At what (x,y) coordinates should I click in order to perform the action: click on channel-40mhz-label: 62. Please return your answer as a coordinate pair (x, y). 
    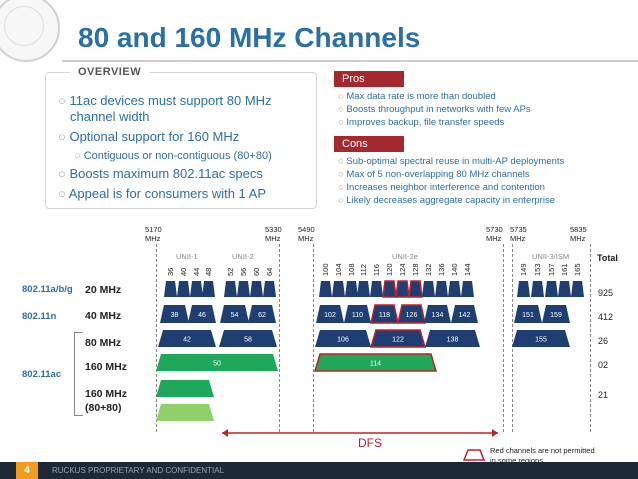
    Looking at the image, I should click on (262, 315).